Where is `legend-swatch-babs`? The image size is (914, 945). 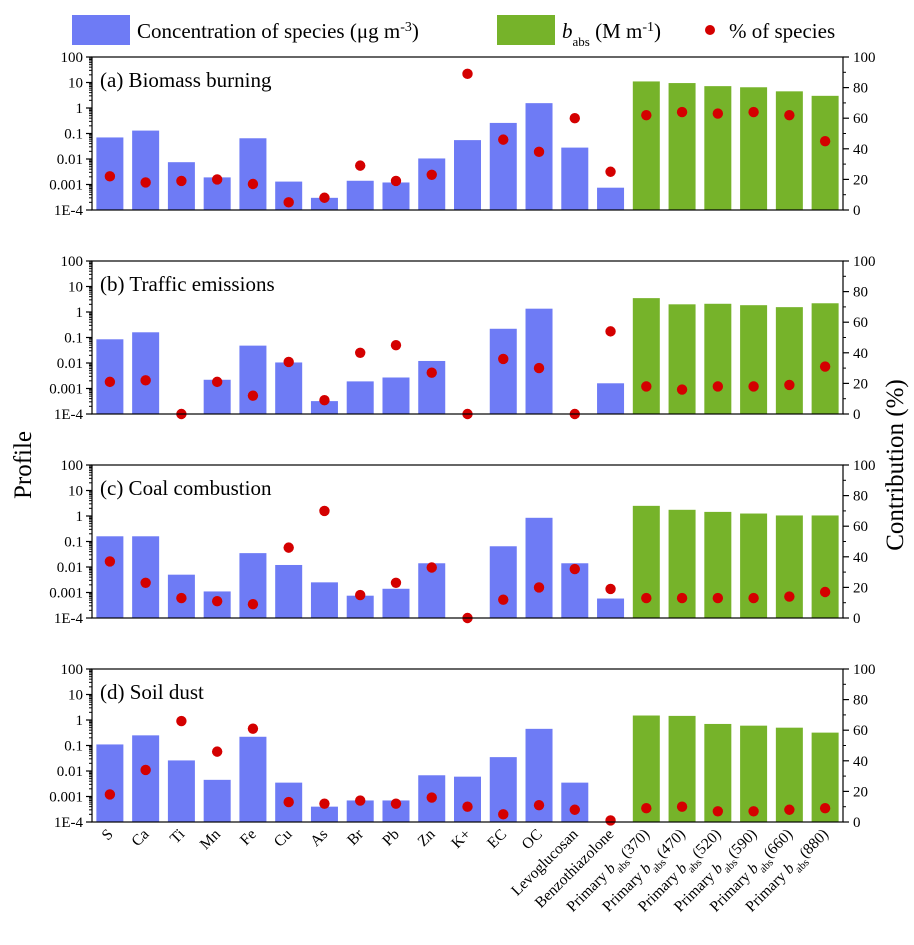
legend-swatch-babs is located at coordinates (526, 30).